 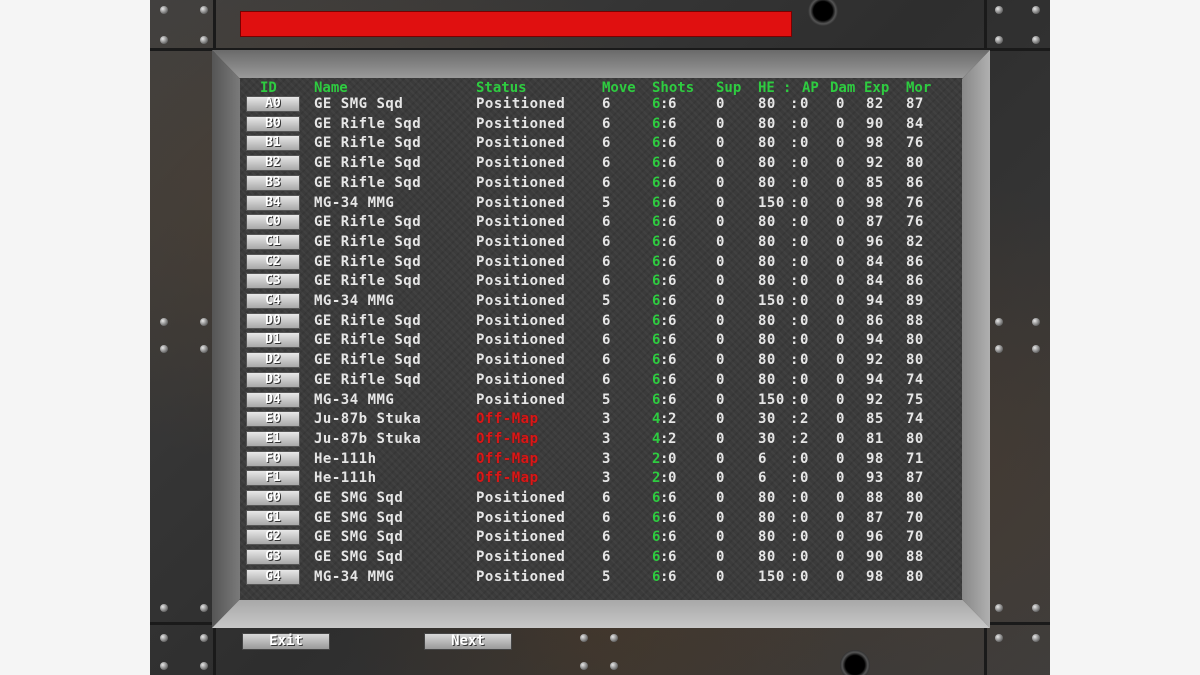 What do you see at coordinates (729, 88) in the screenshot?
I see `col-header-sup: Sup` at bounding box center [729, 88].